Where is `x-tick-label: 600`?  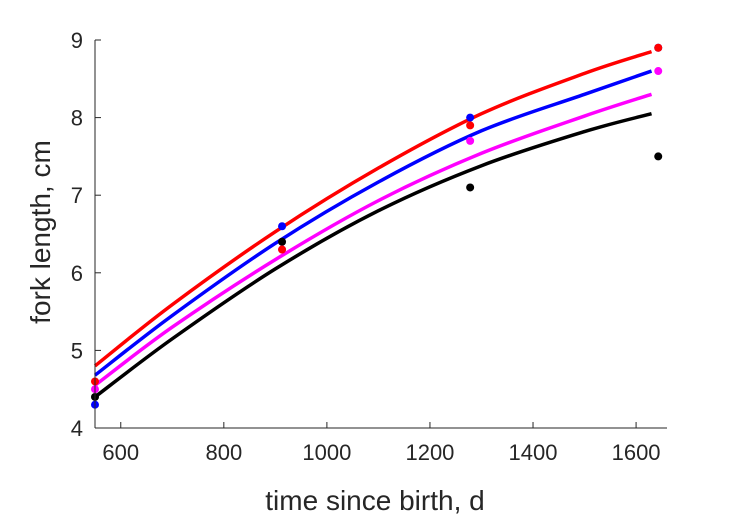
x-tick-label: 600 is located at coordinates (120, 452).